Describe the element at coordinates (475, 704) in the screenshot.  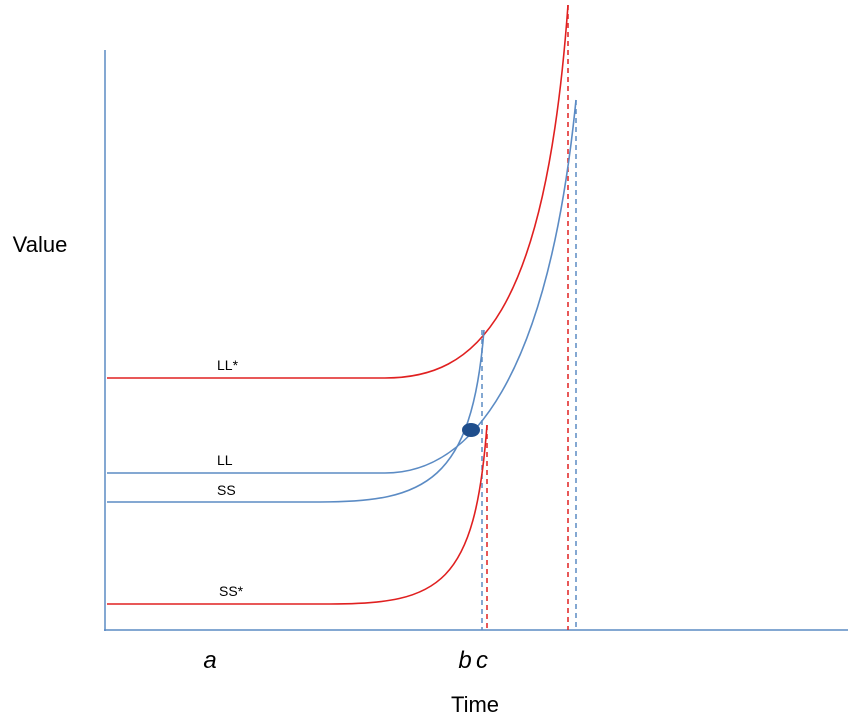
I see `x-axis-title: Time` at that location.